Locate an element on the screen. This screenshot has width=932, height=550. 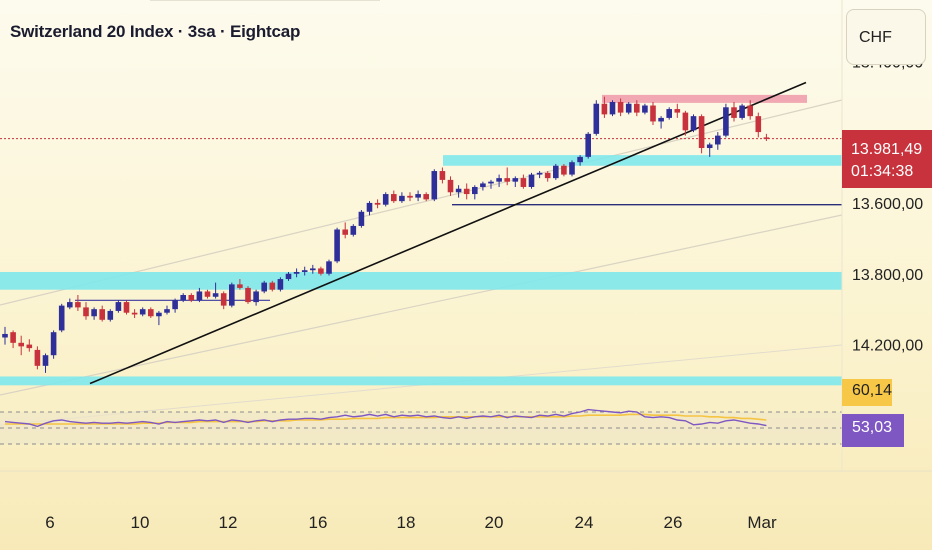
rsi-line is located at coordinates (385, 418).